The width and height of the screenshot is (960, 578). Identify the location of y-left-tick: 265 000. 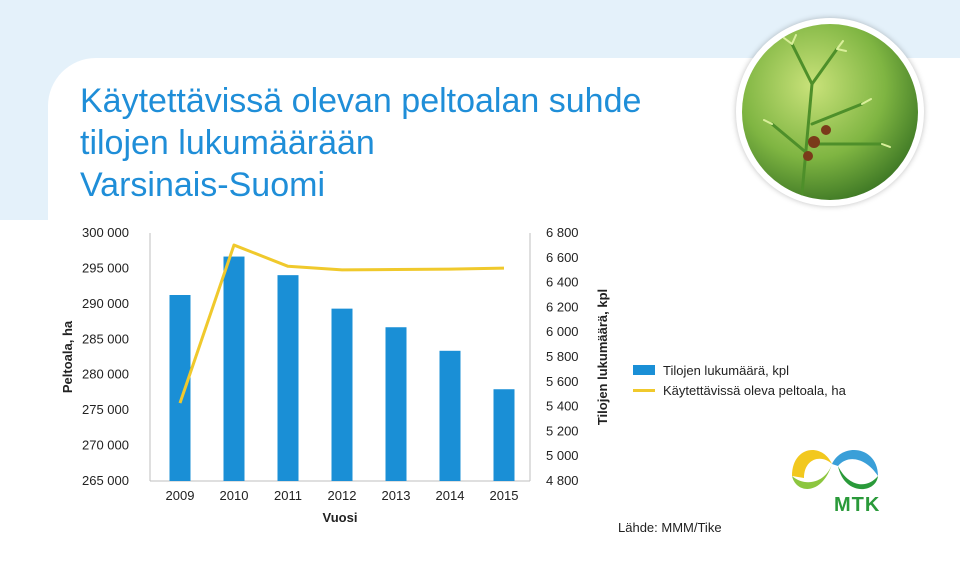
(105, 480).